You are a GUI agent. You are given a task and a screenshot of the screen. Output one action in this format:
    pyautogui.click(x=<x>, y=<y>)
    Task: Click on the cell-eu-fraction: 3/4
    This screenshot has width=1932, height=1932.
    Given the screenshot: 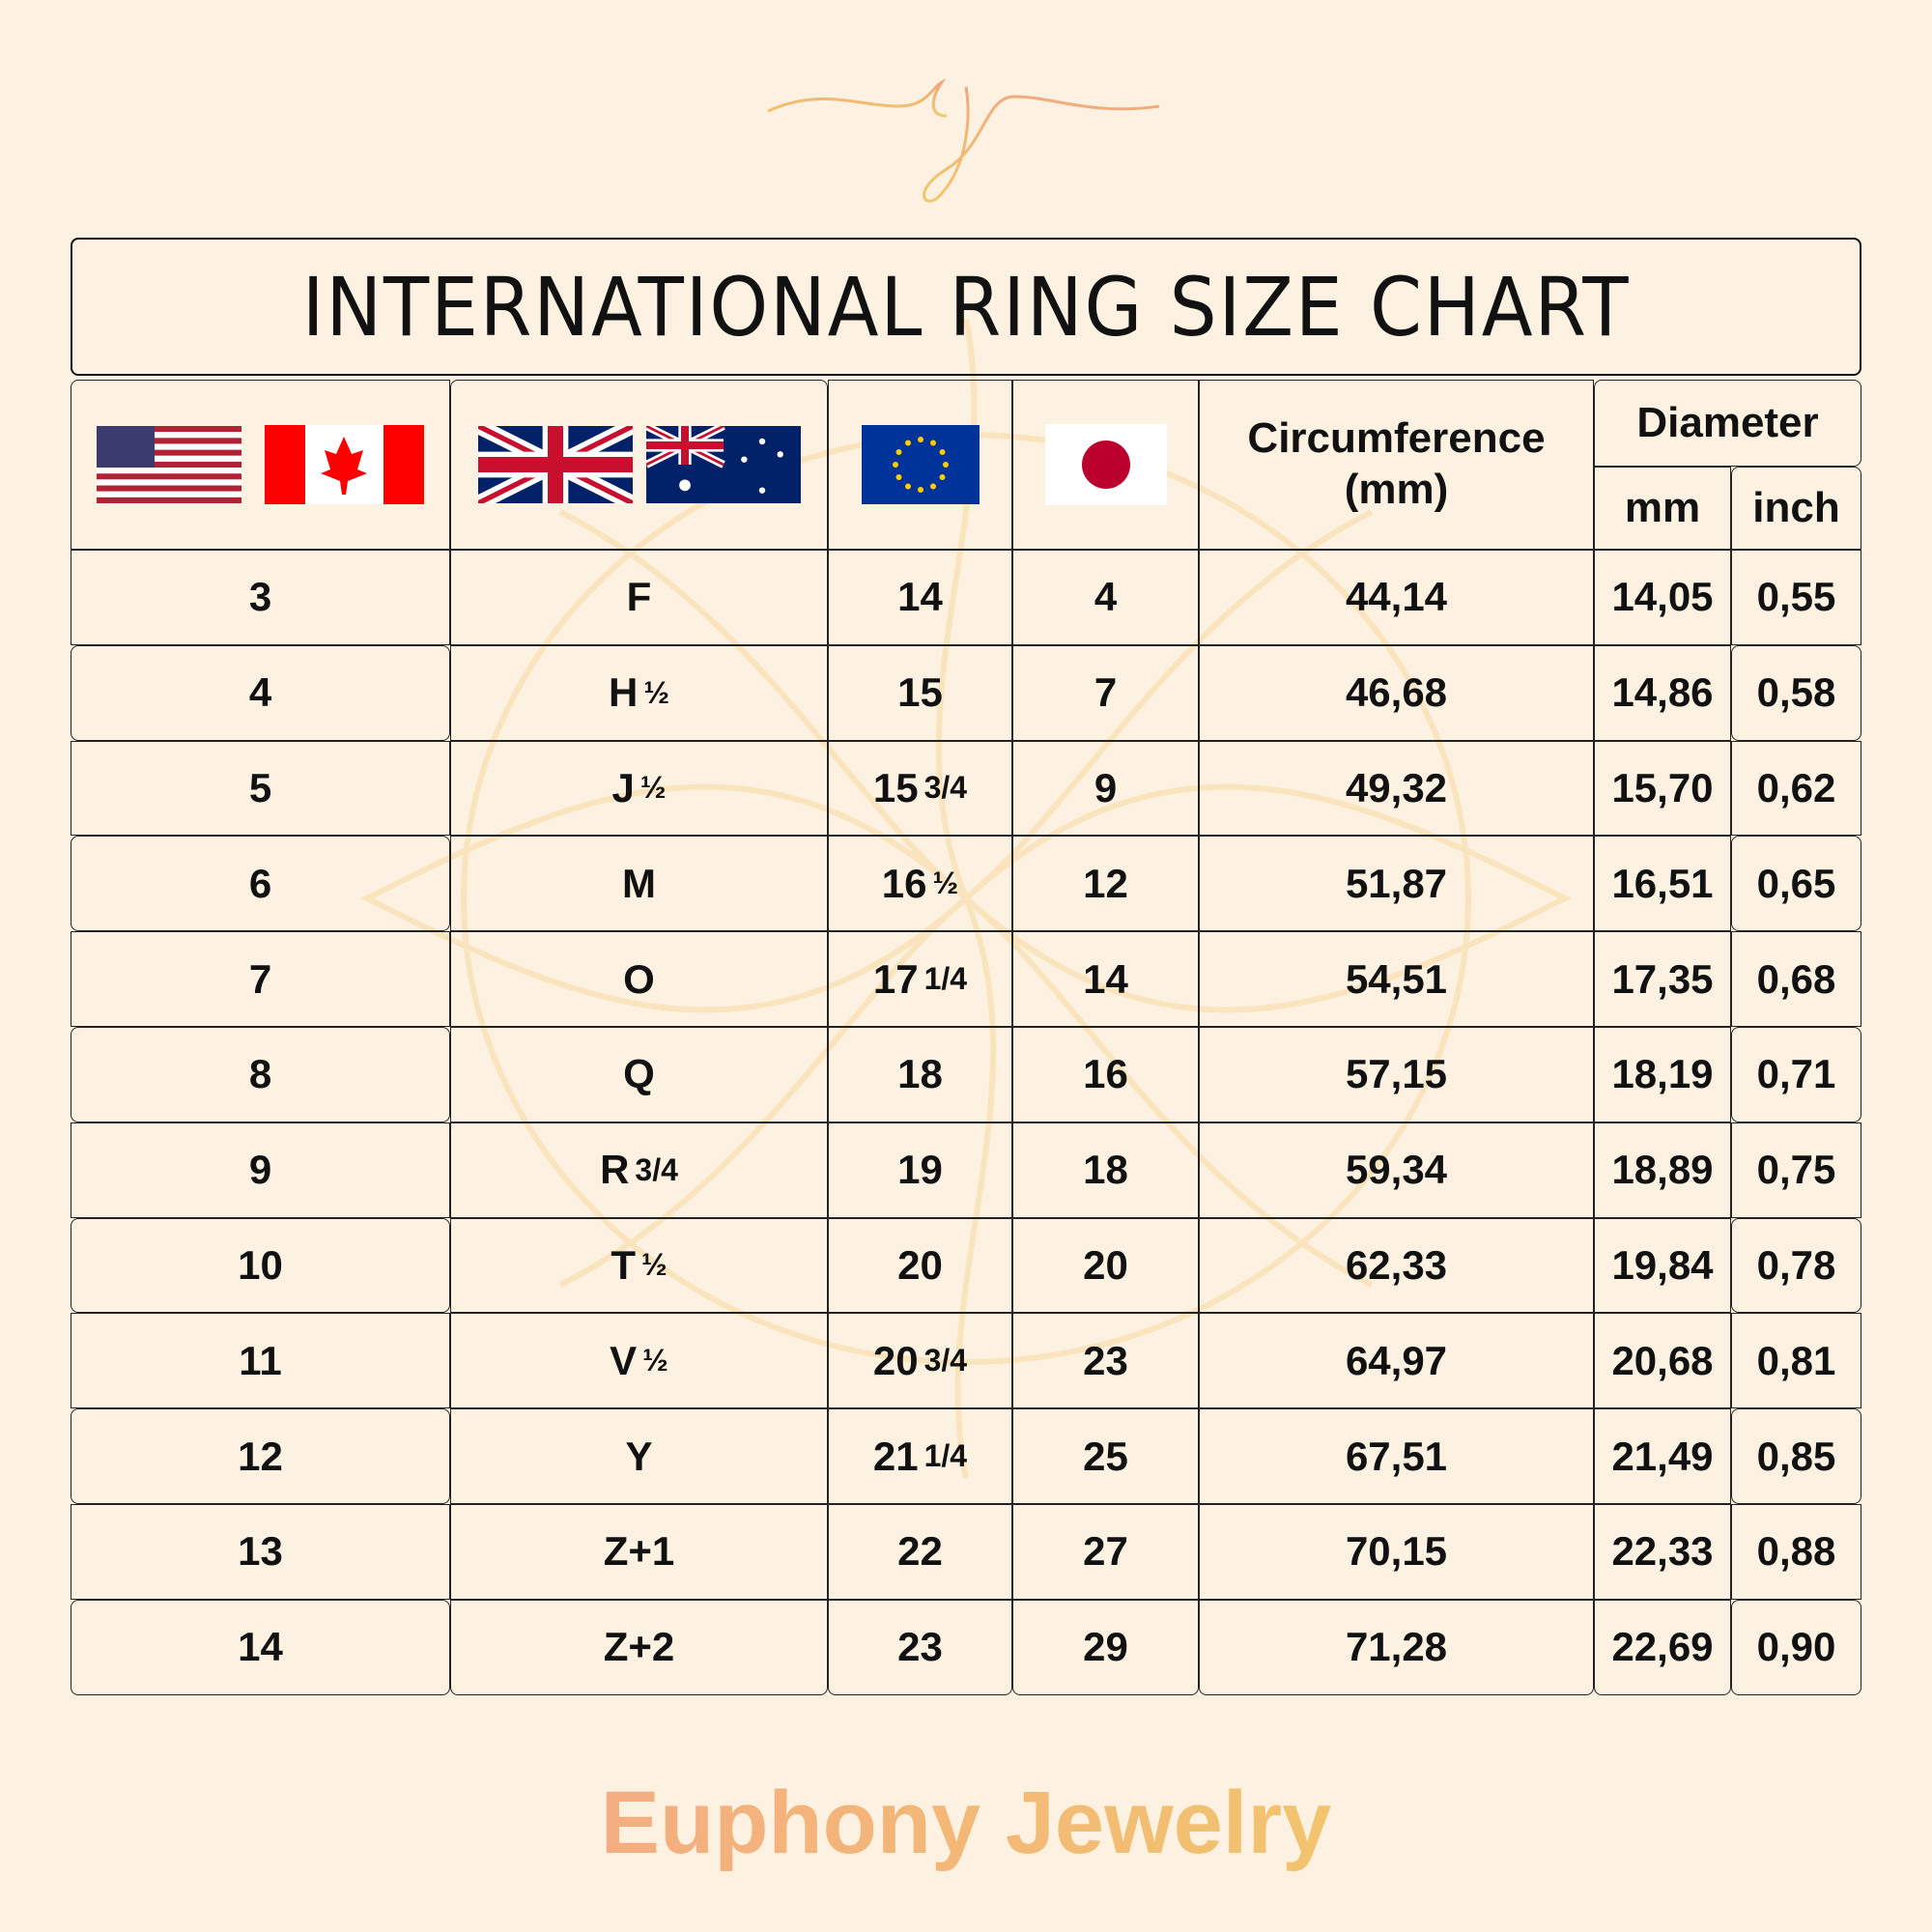 What is the action you would take?
    pyautogui.click(x=945, y=1360)
    